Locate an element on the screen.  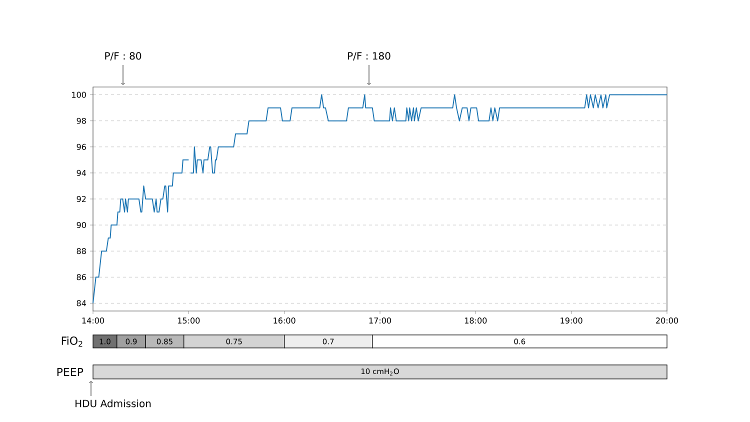
x-tick-label: 17:00 is located at coordinates (380, 321).